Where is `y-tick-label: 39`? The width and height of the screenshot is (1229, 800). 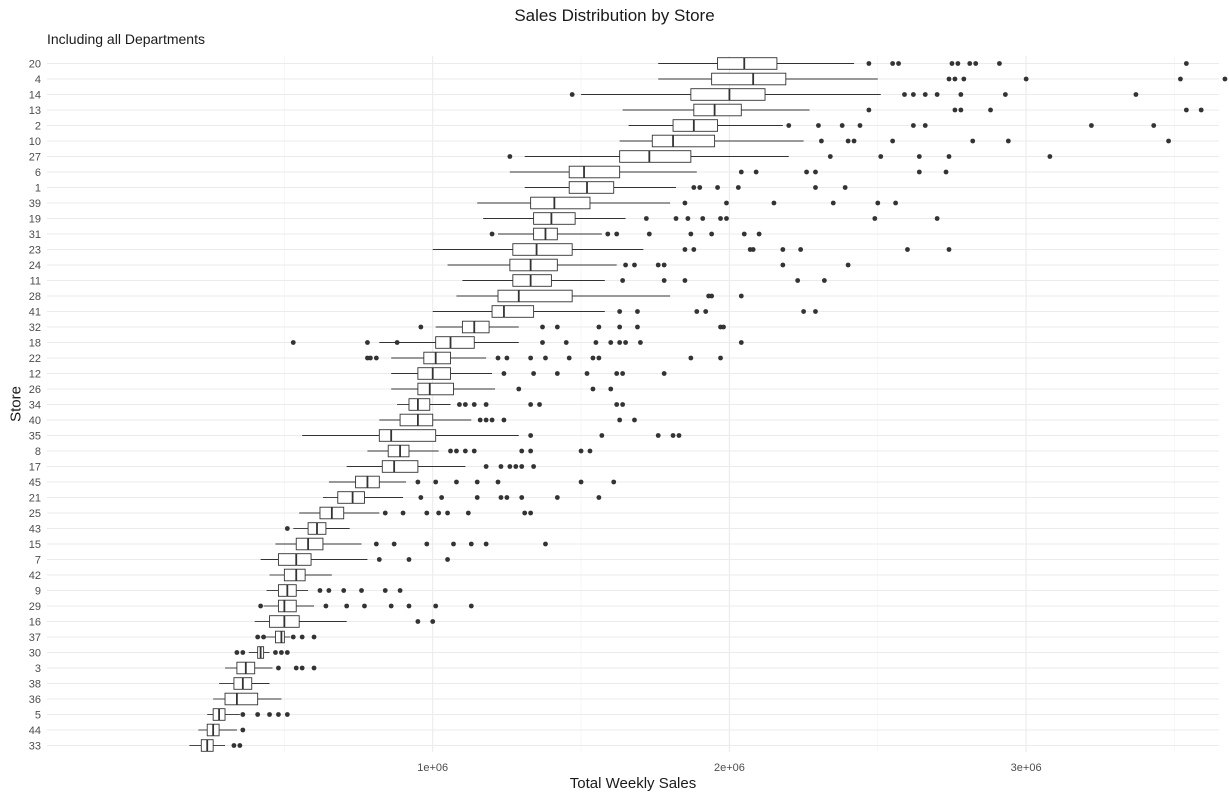 y-tick-label: 39 is located at coordinates (35, 204).